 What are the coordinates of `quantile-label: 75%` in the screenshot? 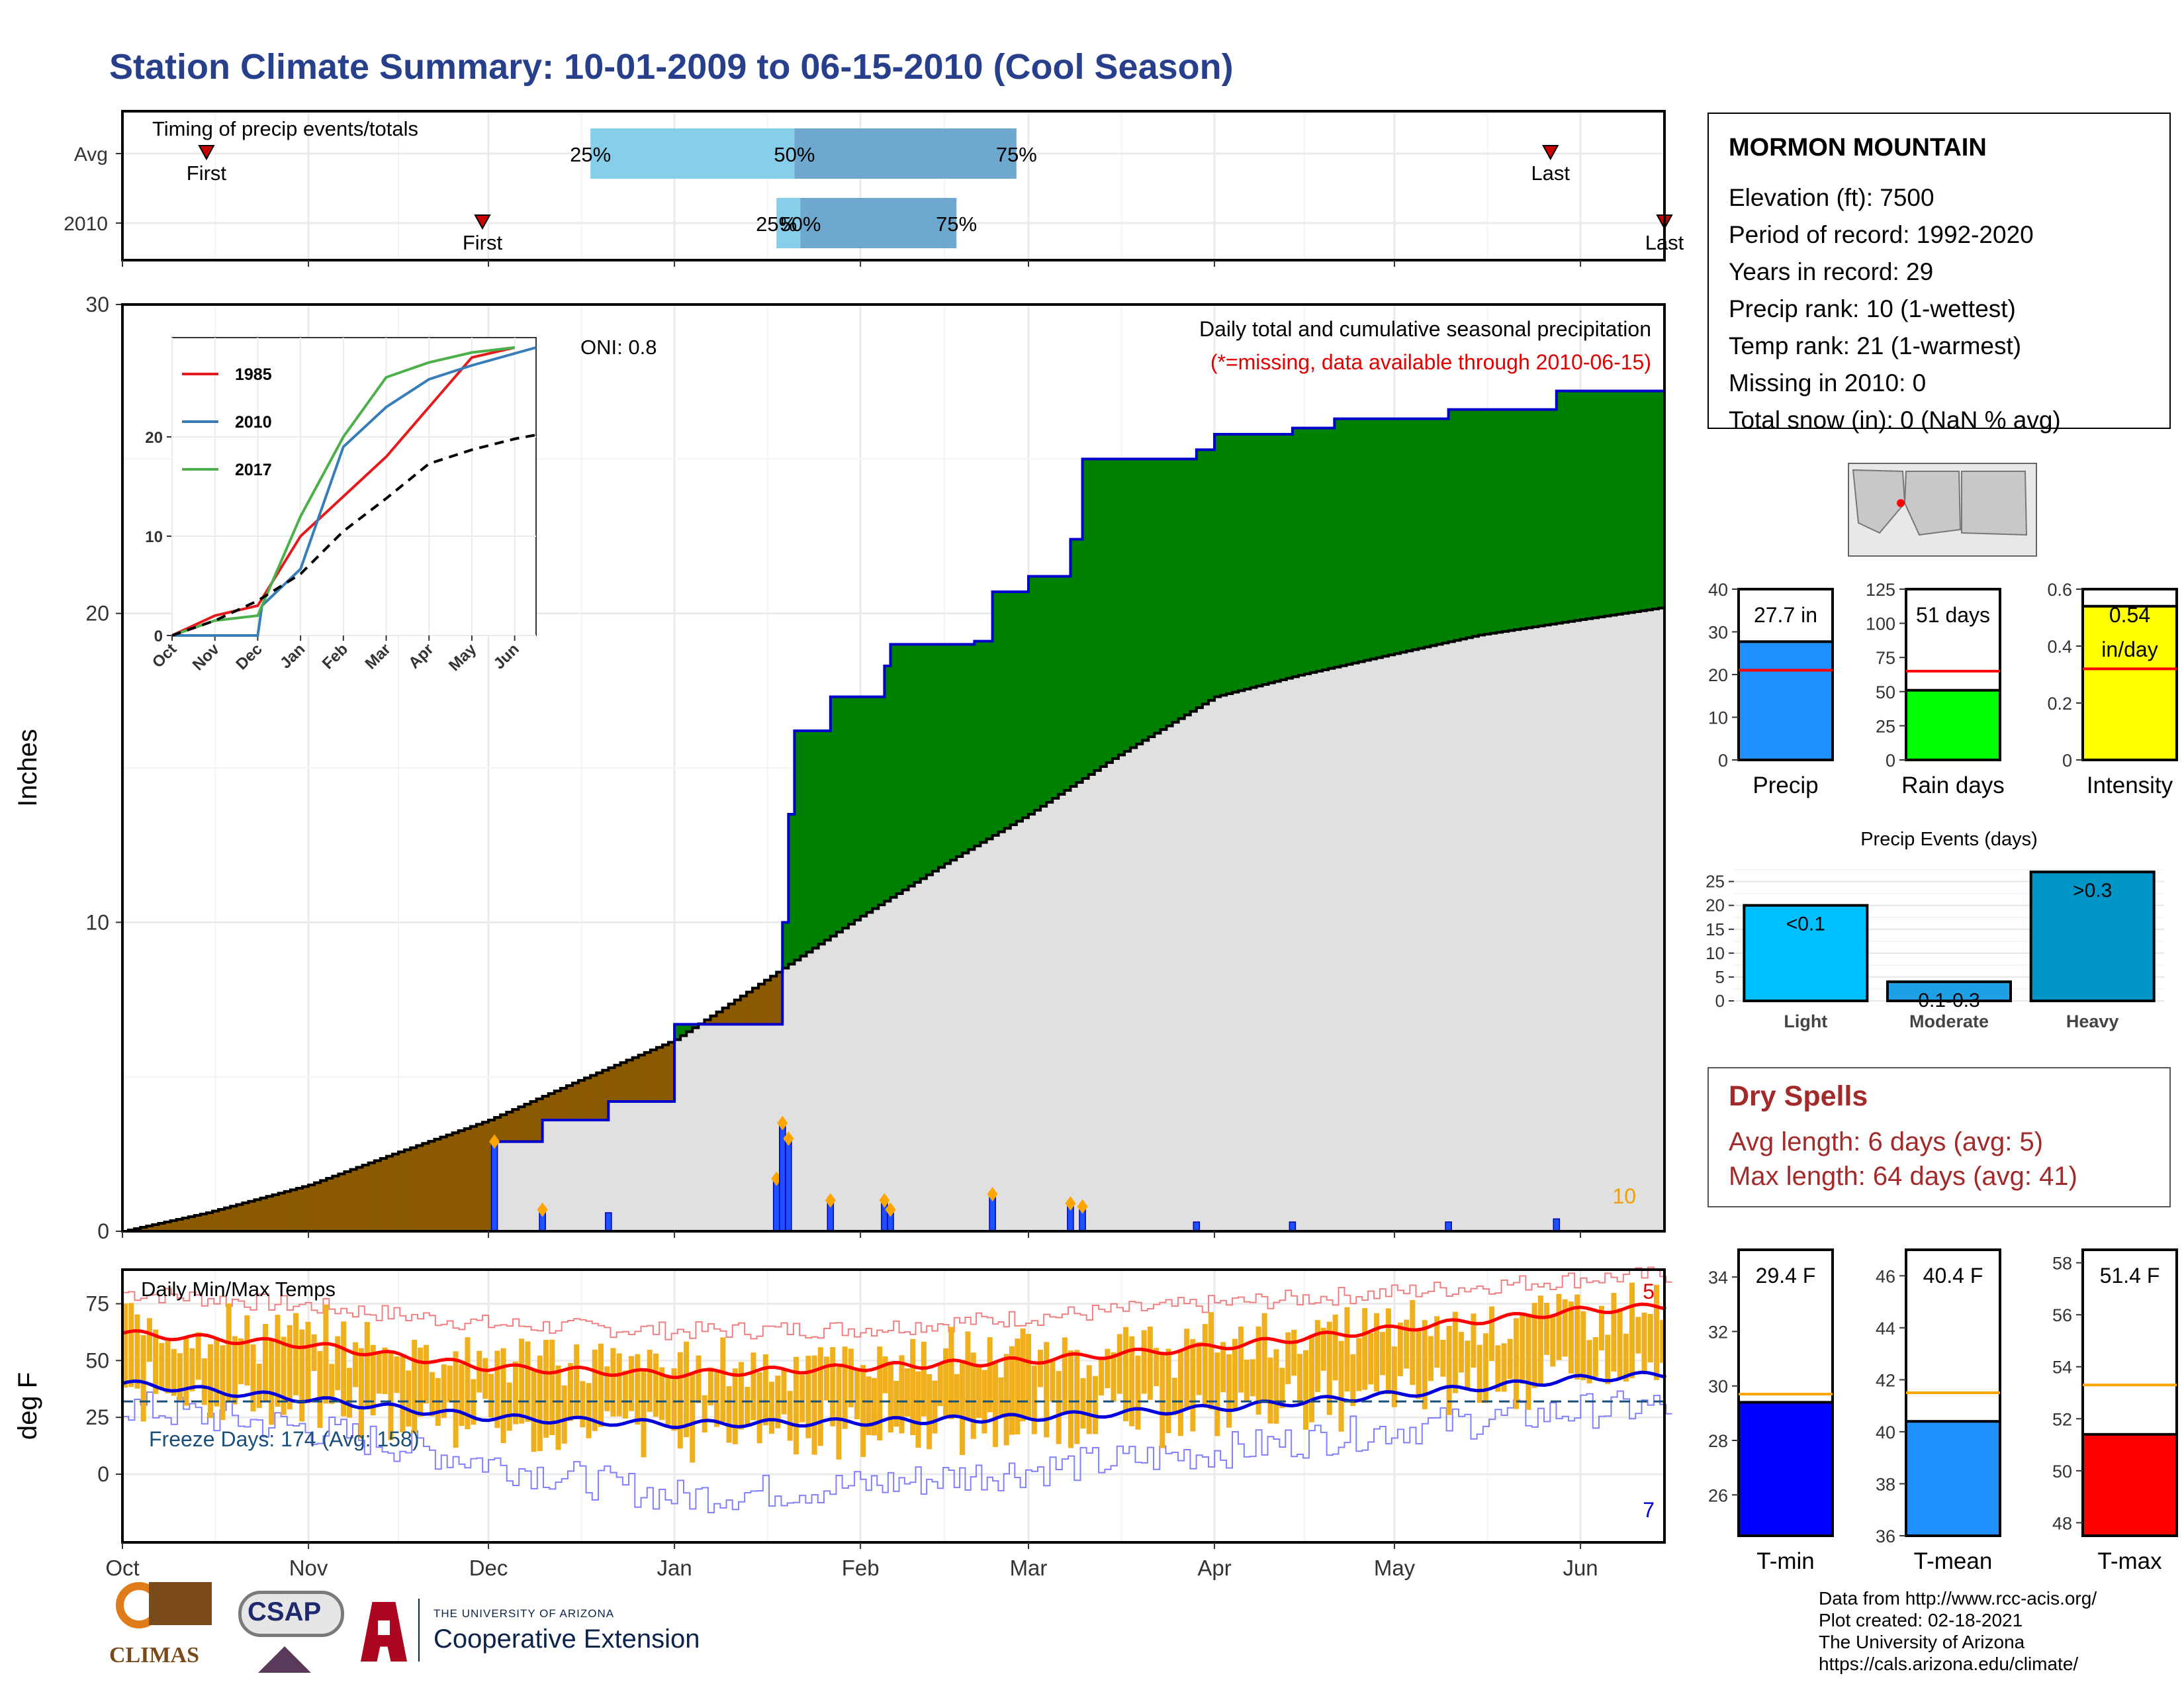 It's located at (957, 224).